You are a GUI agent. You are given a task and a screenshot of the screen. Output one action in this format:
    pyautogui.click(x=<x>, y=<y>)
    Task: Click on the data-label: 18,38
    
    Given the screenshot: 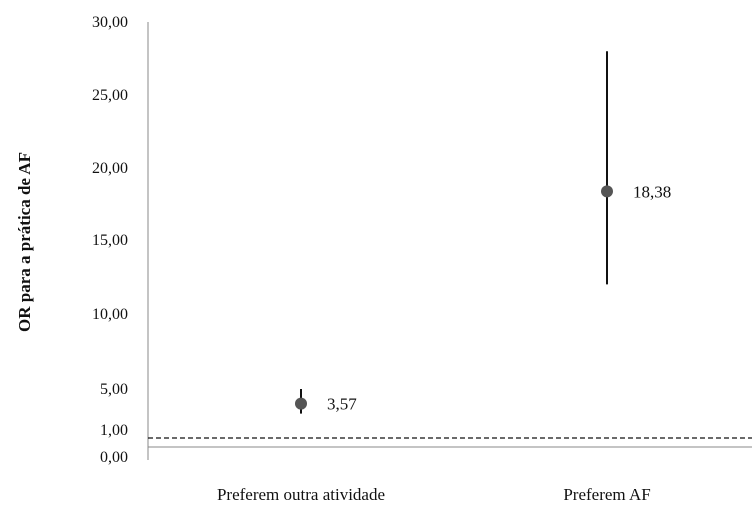 What is the action you would take?
    pyautogui.click(x=652, y=191)
    